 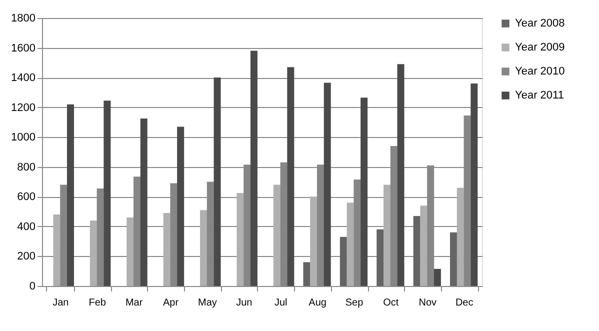 What do you see at coordinates (97, 303) in the screenshot?
I see `x-tick-label: Feb` at bounding box center [97, 303].